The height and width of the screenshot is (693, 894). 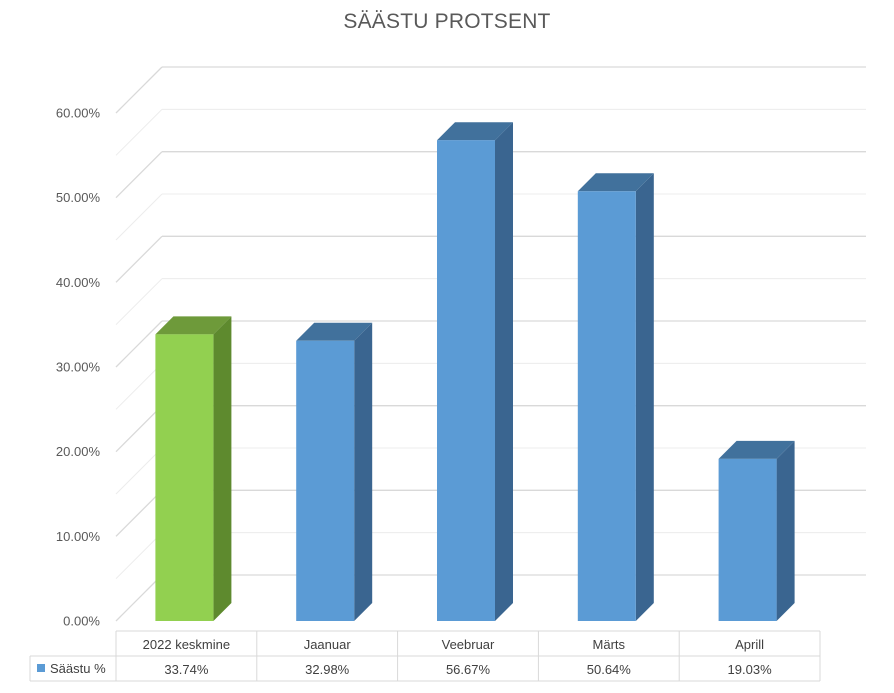 What do you see at coordinates (609, 644) in the screenshot?
I see `x-category-label: Märts` at bounding box center [609, 644].